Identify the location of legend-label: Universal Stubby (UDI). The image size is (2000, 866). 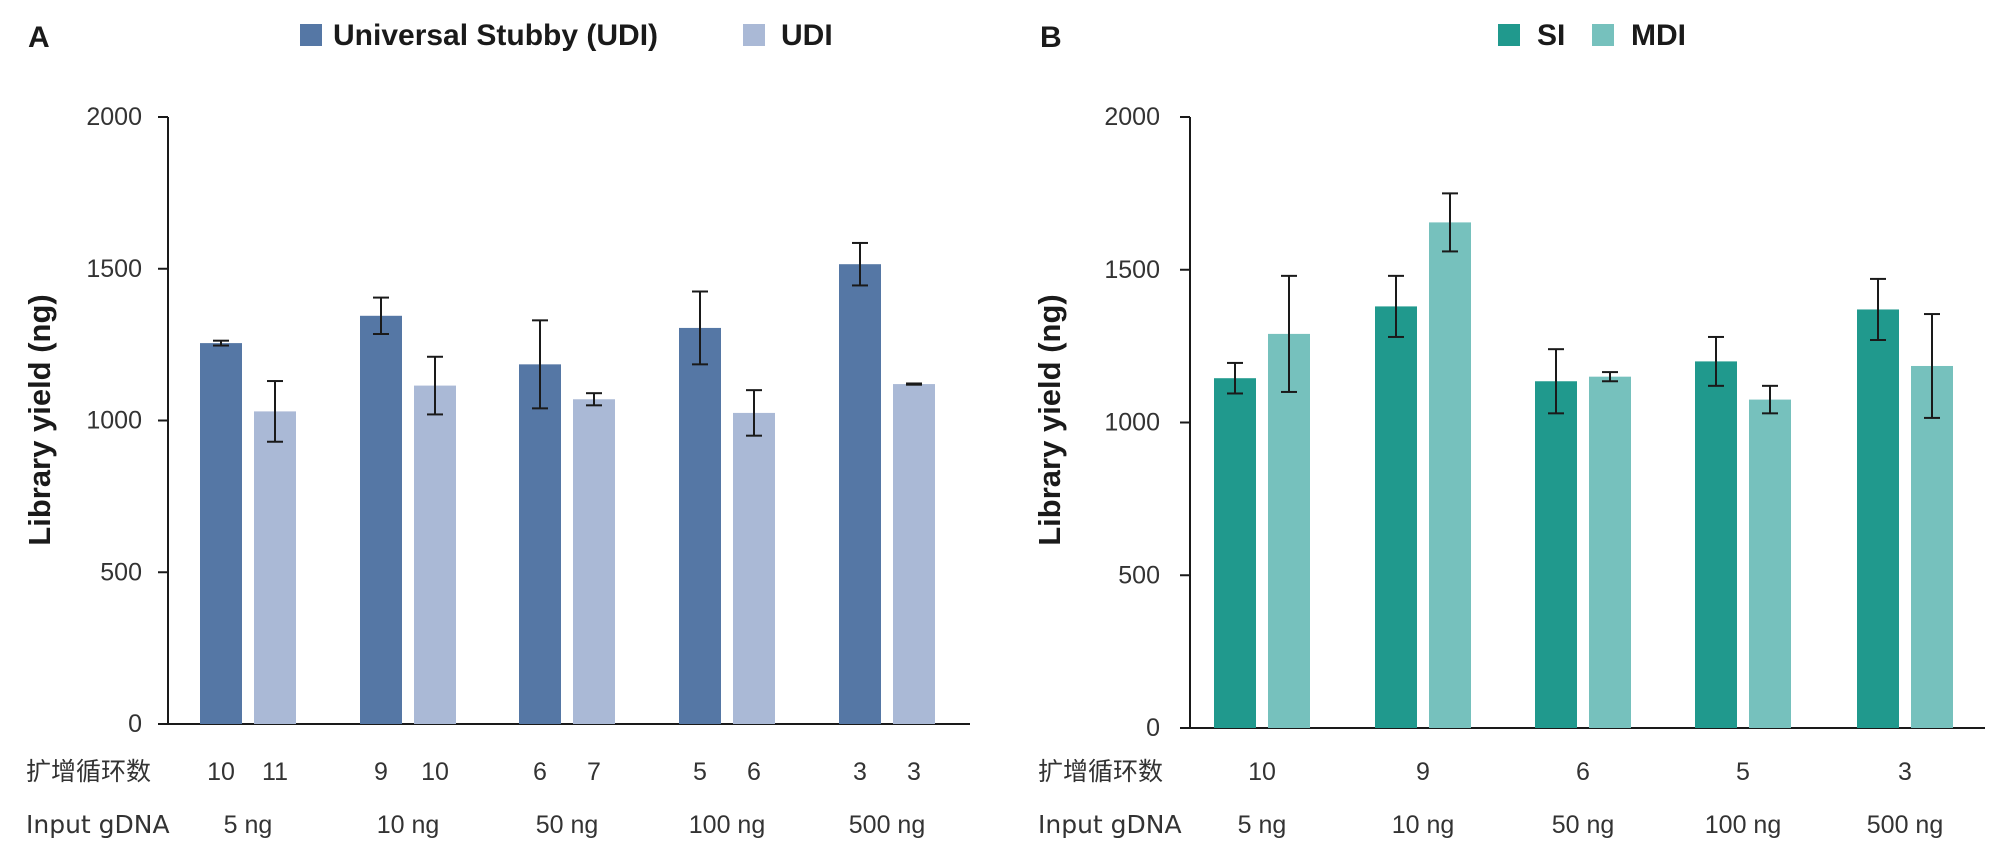
(495, 35).